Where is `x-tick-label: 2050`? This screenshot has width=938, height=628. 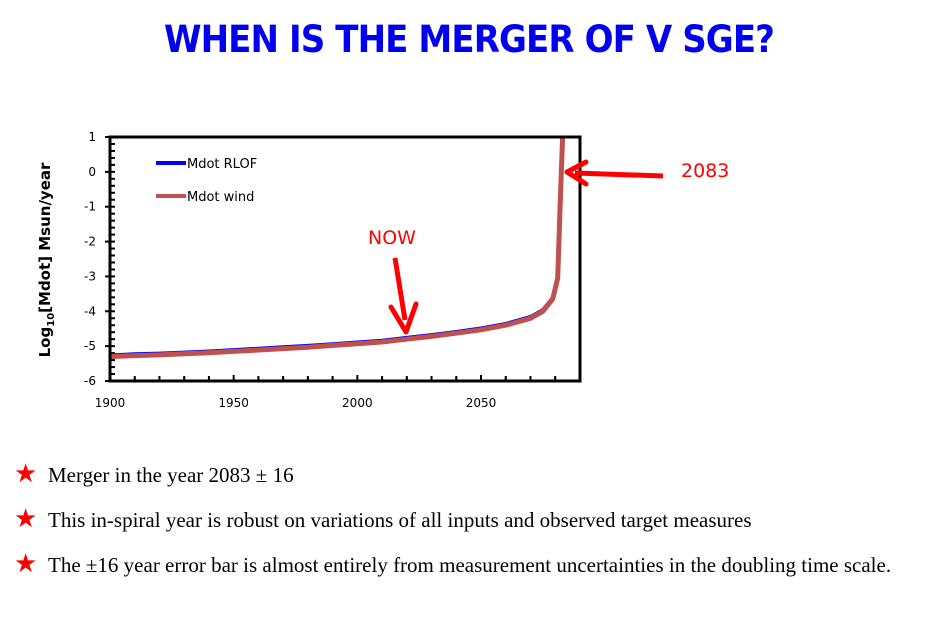
x-tick-label: 2050 is located at coordinates (481, 403).